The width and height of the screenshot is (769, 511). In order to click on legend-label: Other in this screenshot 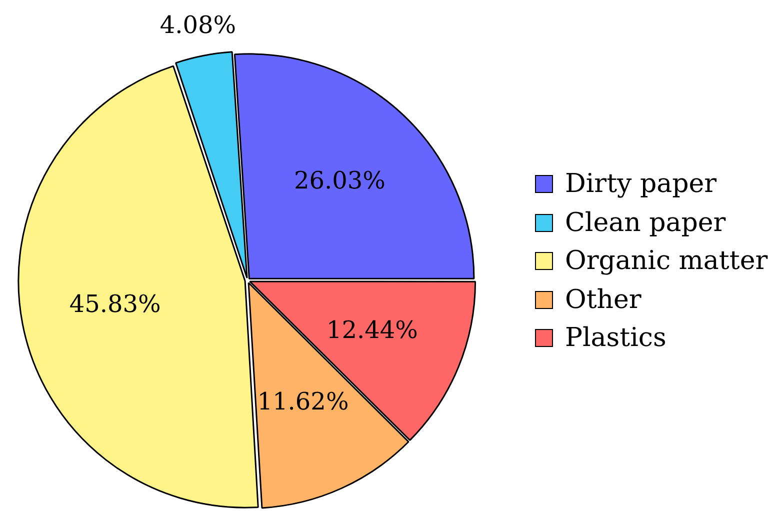, I will do `click(603, 299)`.